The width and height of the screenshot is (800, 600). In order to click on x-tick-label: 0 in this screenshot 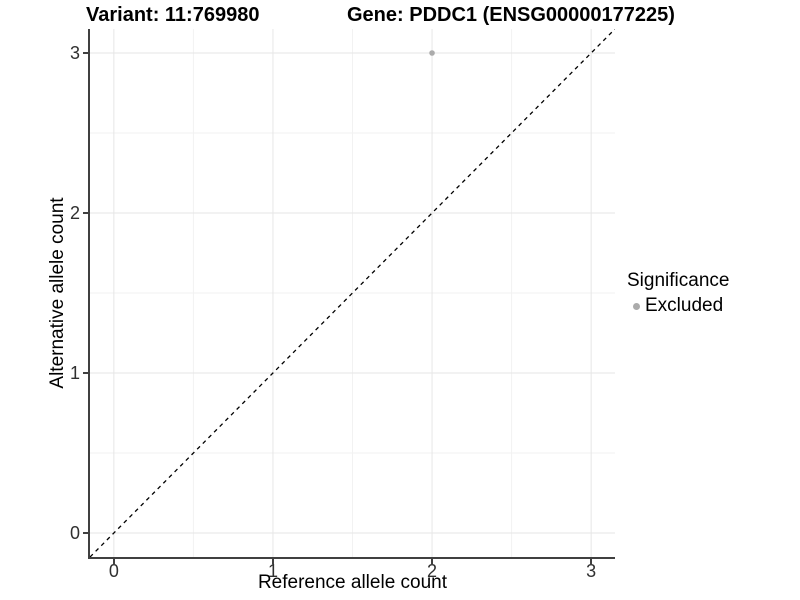, I will do `click(113, 571)`.